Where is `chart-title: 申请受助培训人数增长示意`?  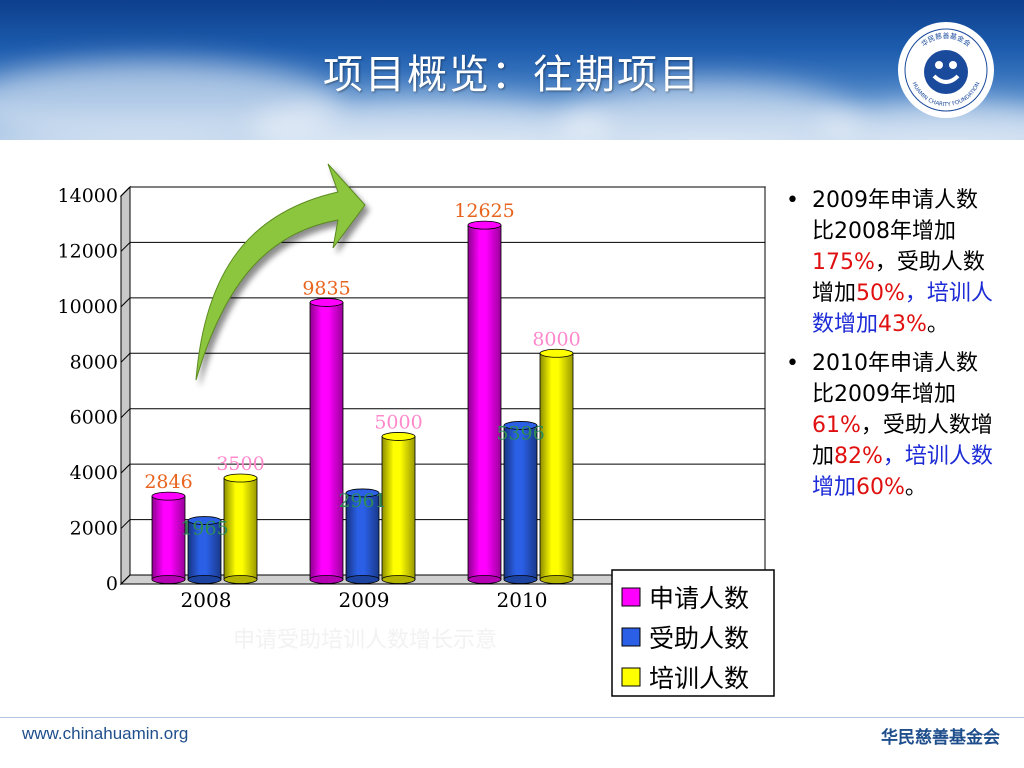 chart-title: 申请受助培训人数增长示意 is located at coordinates (365, 640).